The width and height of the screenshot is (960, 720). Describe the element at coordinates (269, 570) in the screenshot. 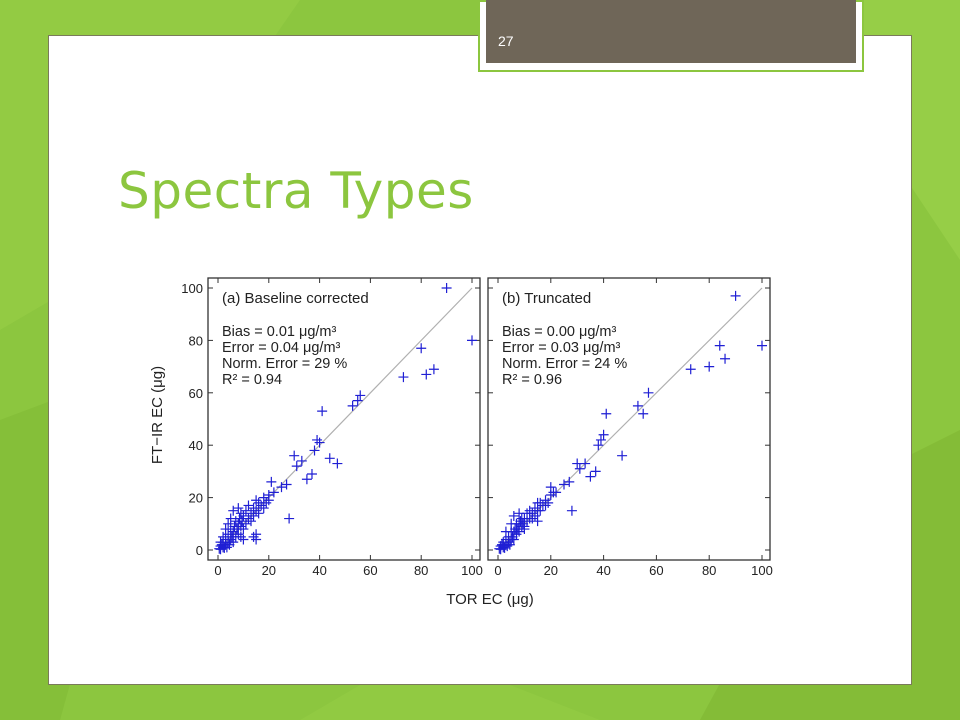

I see `x-tick-label: 20` at that location.